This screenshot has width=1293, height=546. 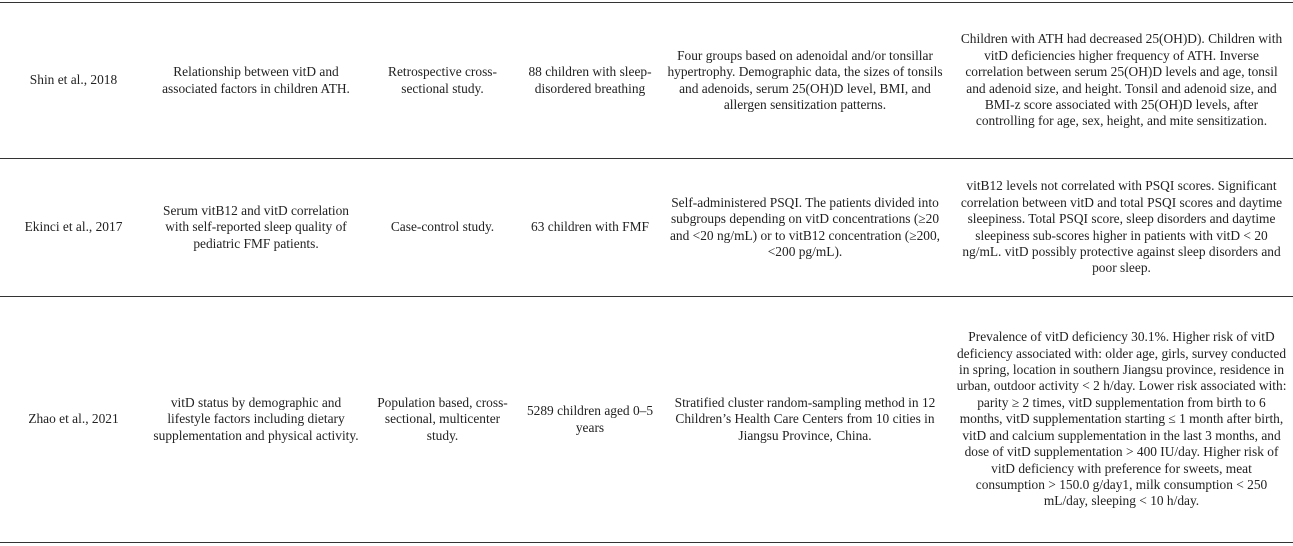 What do you see at coordinates (73, 227) in the screenshot?
I see `study-cell: Ekinci et al., 2017` at bounding box center [73, 227].